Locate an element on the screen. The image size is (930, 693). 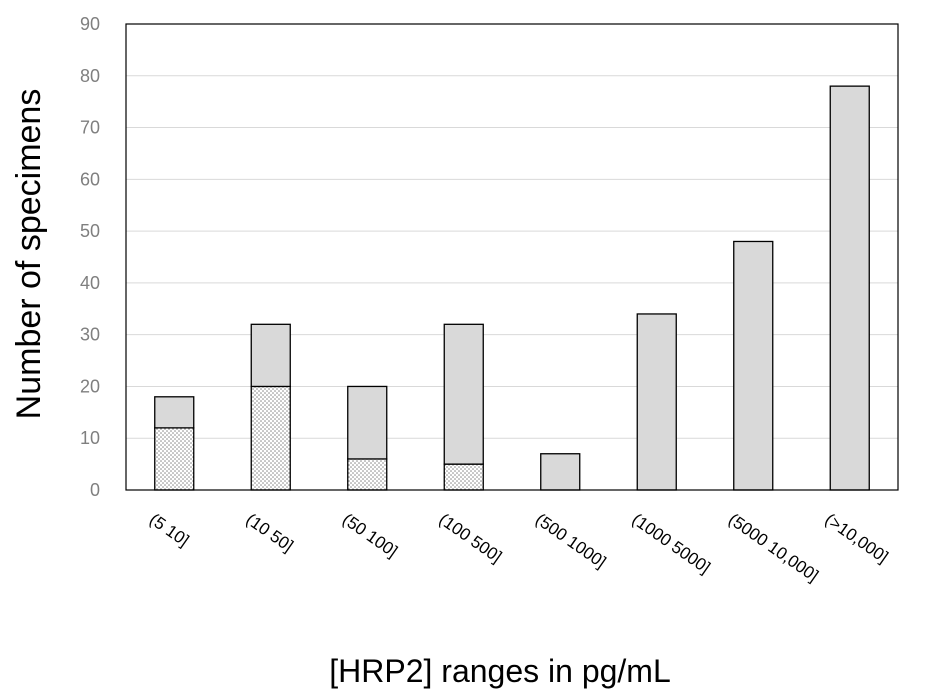
y-tick-label: 20 is located at coordinates (90, 386).